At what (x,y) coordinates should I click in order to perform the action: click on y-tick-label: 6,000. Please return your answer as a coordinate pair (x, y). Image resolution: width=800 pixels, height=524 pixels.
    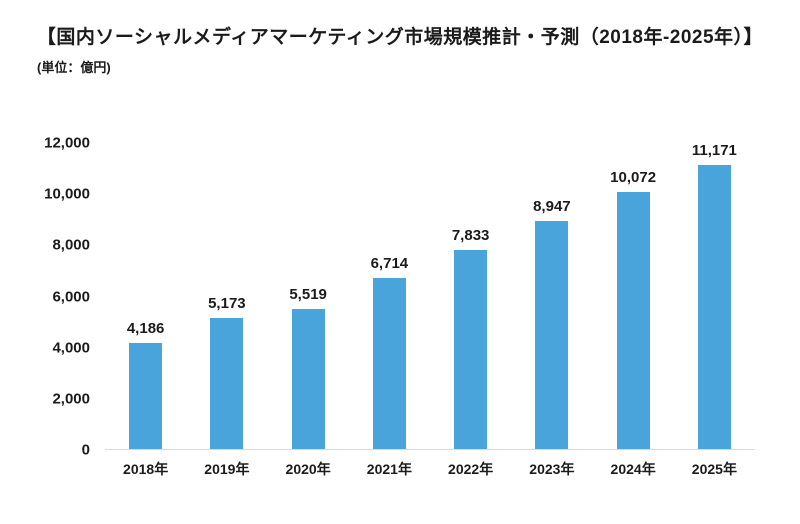
    Looking at the image, I should click on (71, 296).